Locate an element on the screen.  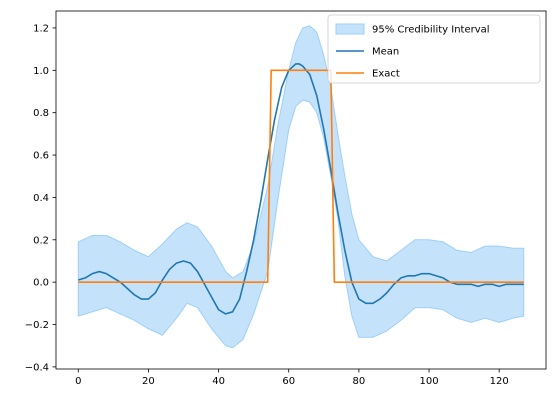
x-tick-label: 0 is located at coordinates (78, 381).